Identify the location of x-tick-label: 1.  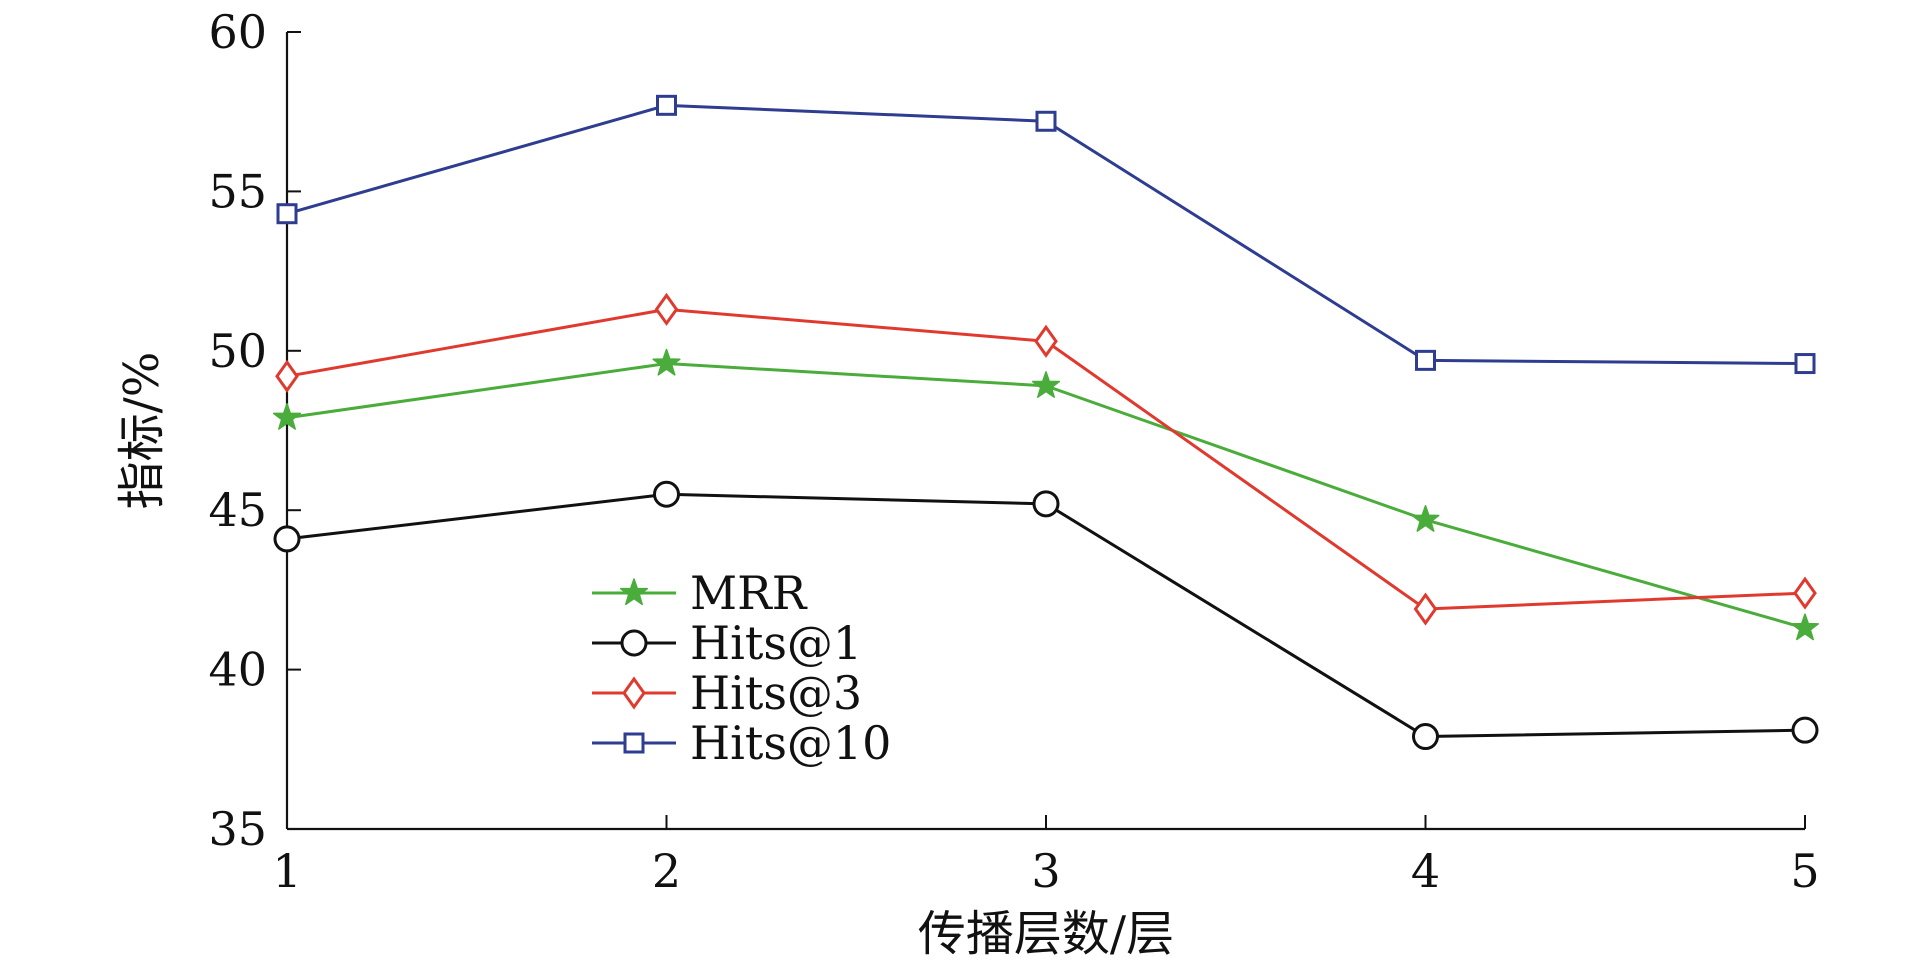
(286, 871).